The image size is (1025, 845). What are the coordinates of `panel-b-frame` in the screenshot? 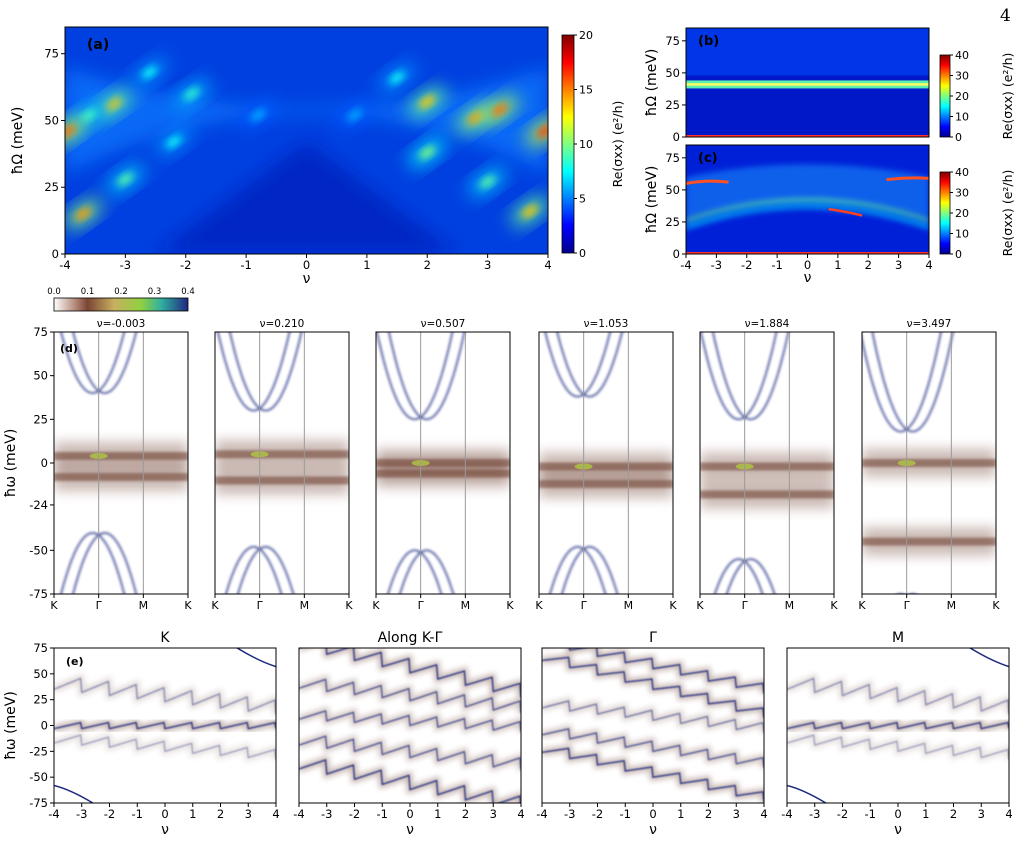 It's located at (807, 82).